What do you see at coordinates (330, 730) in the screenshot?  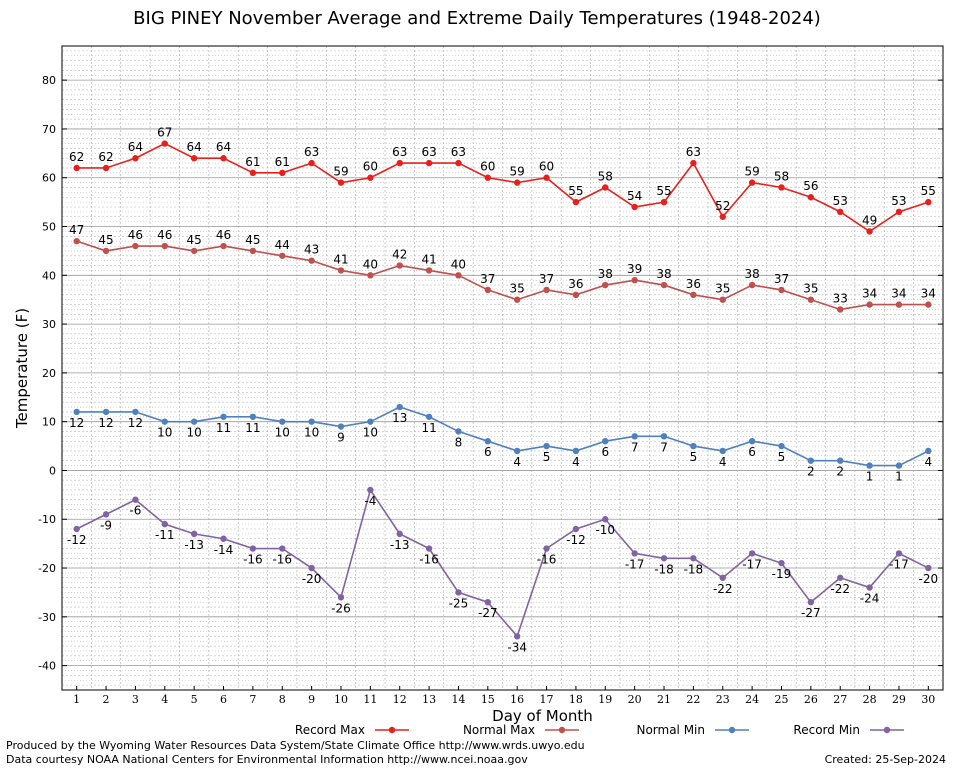 I see `legend-label: Record Max` at bounding box center [330, 730].